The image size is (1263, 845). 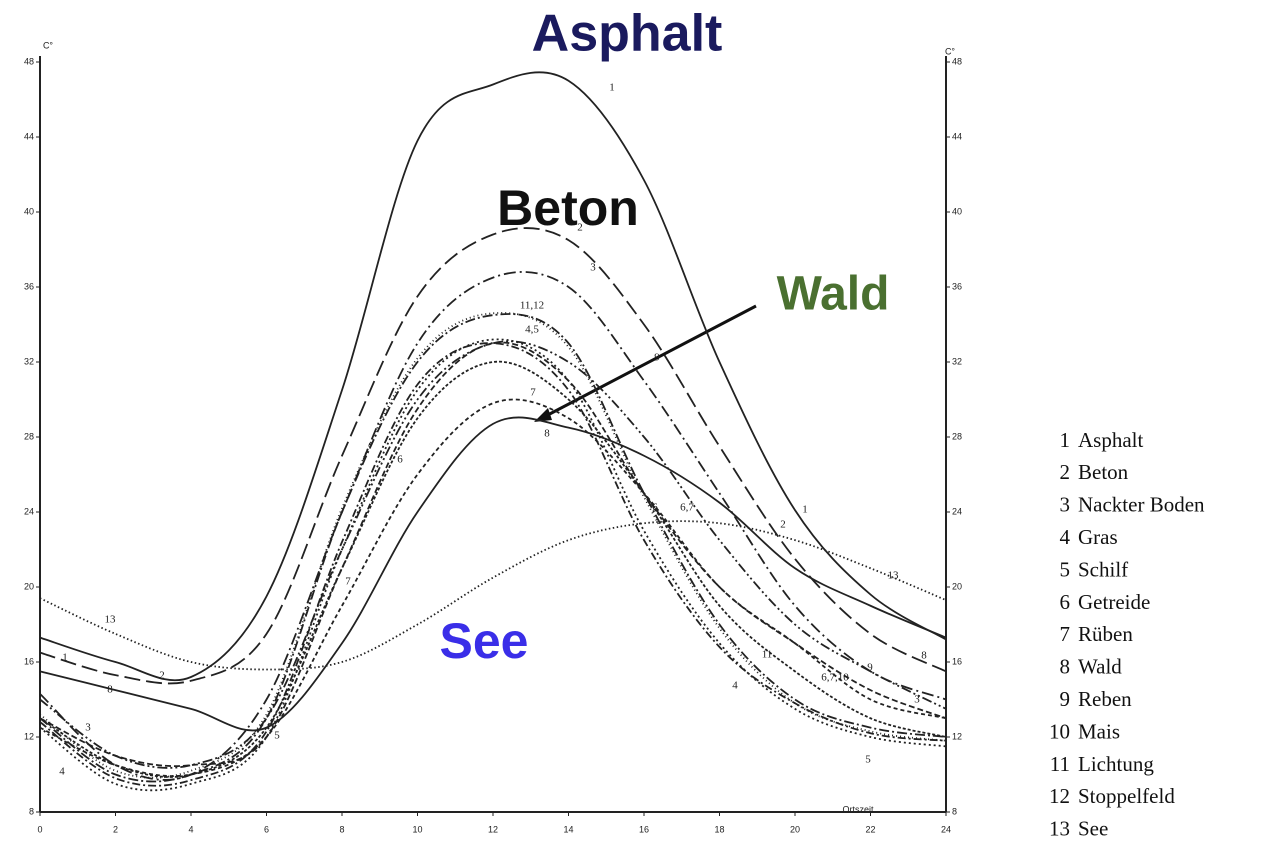 What do you see at coordinates (649, 362) in the screenshot?
I see `wald-arrow` at bounding box center [649, 362].